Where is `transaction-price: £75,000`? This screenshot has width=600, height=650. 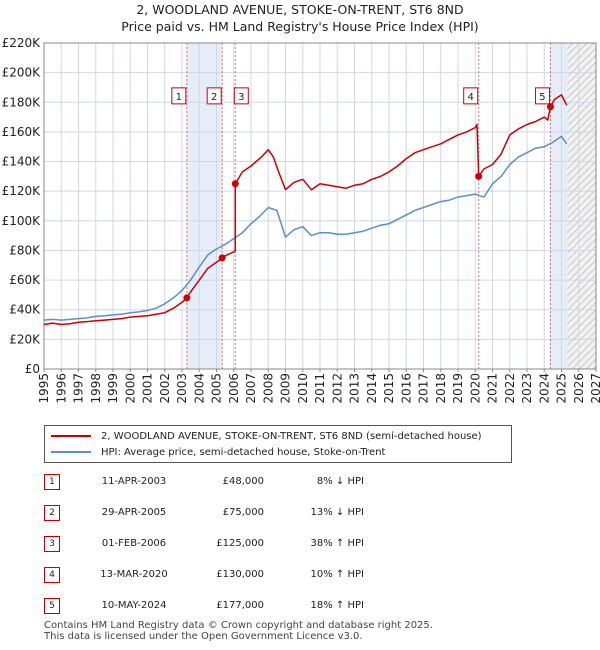
transaction-price: £75,000 is located at coordinates (243, 512).